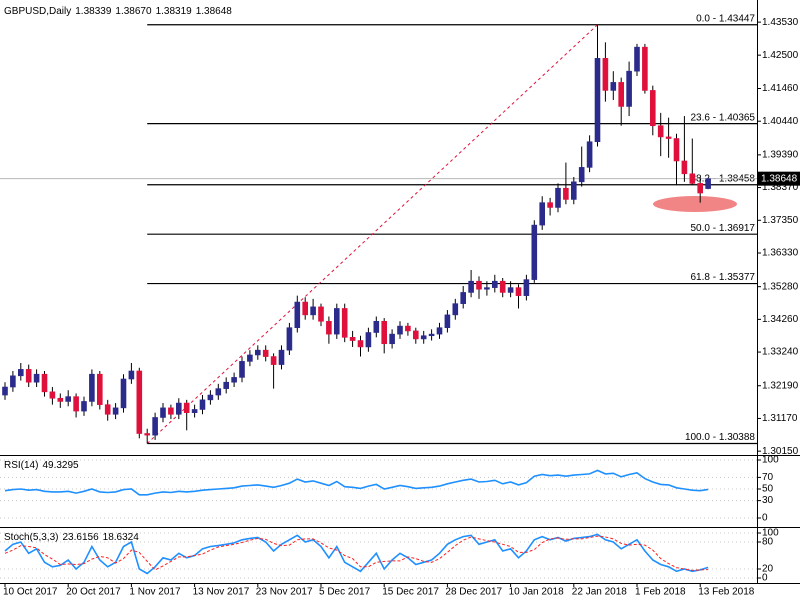 The image size is (800, 600). What do you see at coordinates (155, 592) in the screenshot?
I see `x-tick-label: 1 Nov 2017` at bounding box center [155, 592].